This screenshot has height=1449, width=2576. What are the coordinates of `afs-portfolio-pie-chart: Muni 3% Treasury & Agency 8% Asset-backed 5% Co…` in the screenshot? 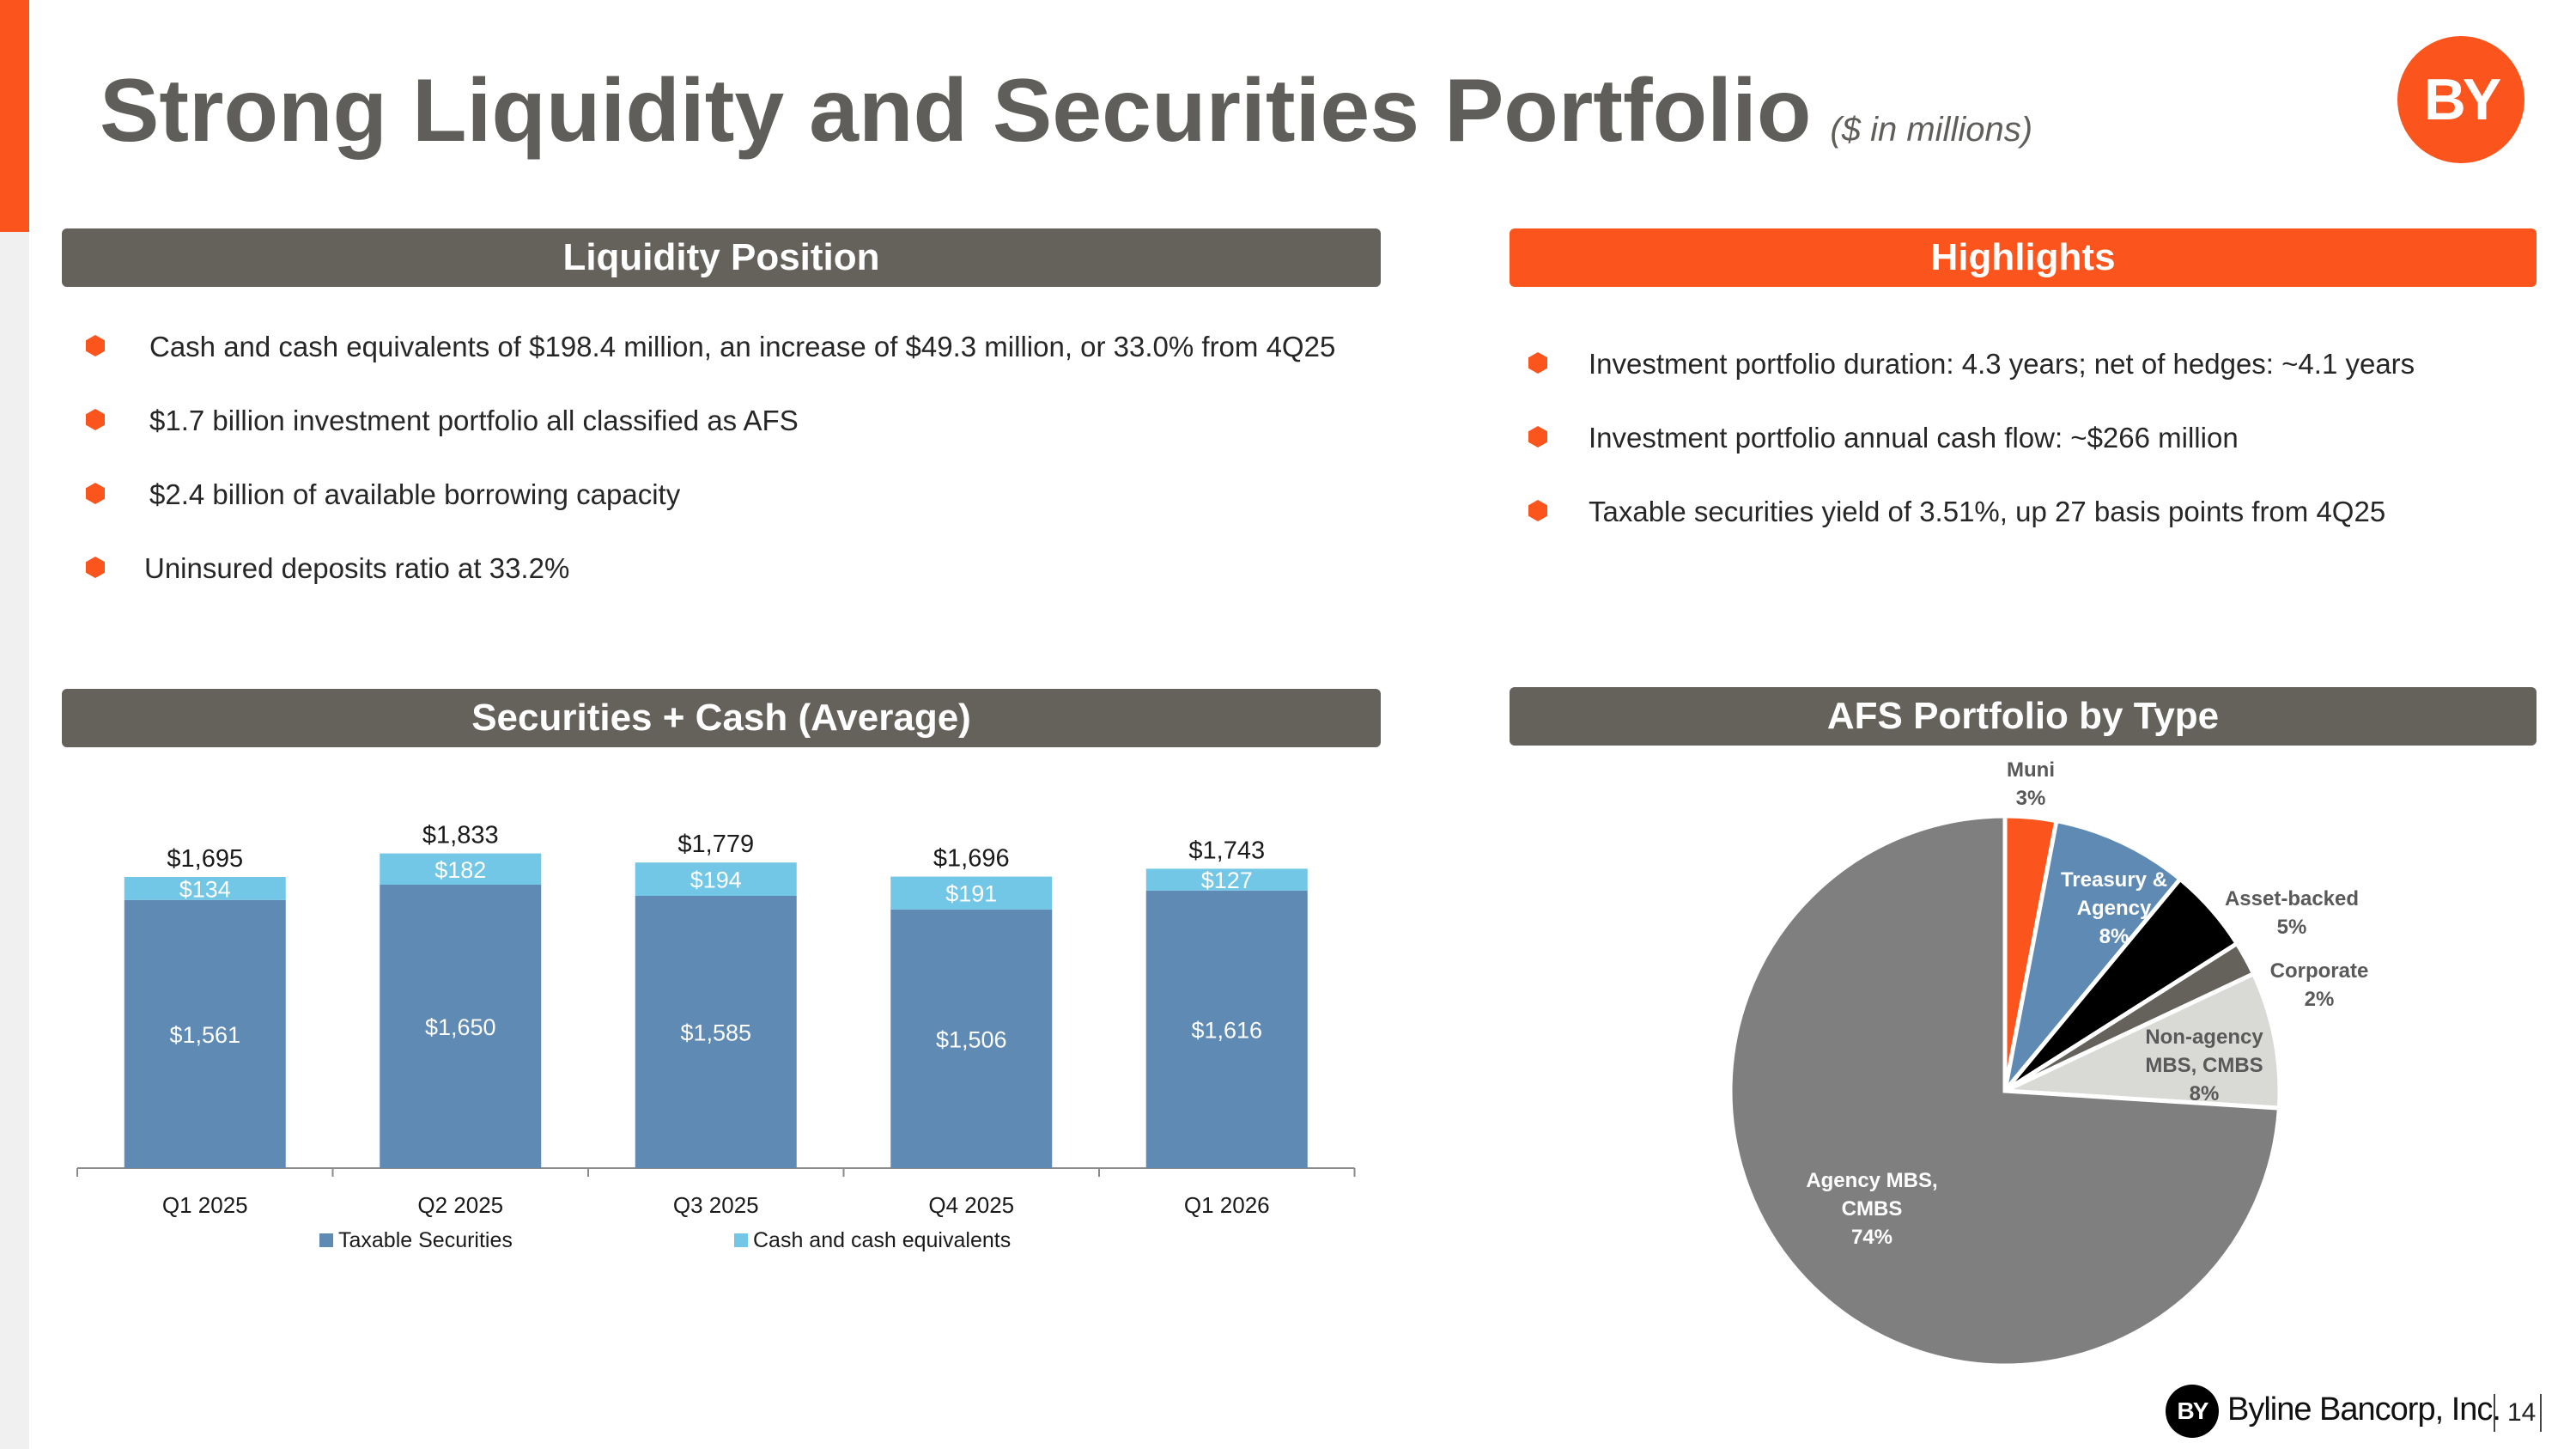 It's located at (2048, 1063).